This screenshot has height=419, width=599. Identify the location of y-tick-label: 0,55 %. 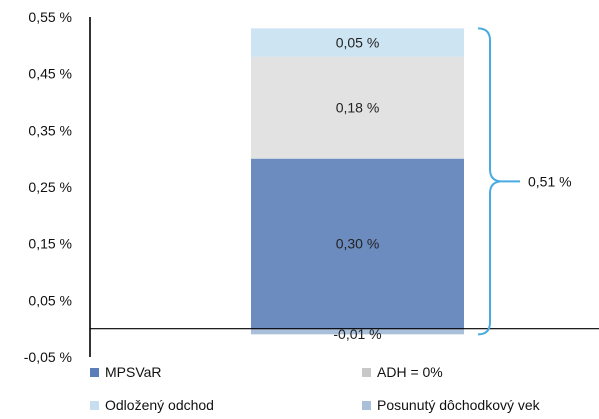
(50, 17).